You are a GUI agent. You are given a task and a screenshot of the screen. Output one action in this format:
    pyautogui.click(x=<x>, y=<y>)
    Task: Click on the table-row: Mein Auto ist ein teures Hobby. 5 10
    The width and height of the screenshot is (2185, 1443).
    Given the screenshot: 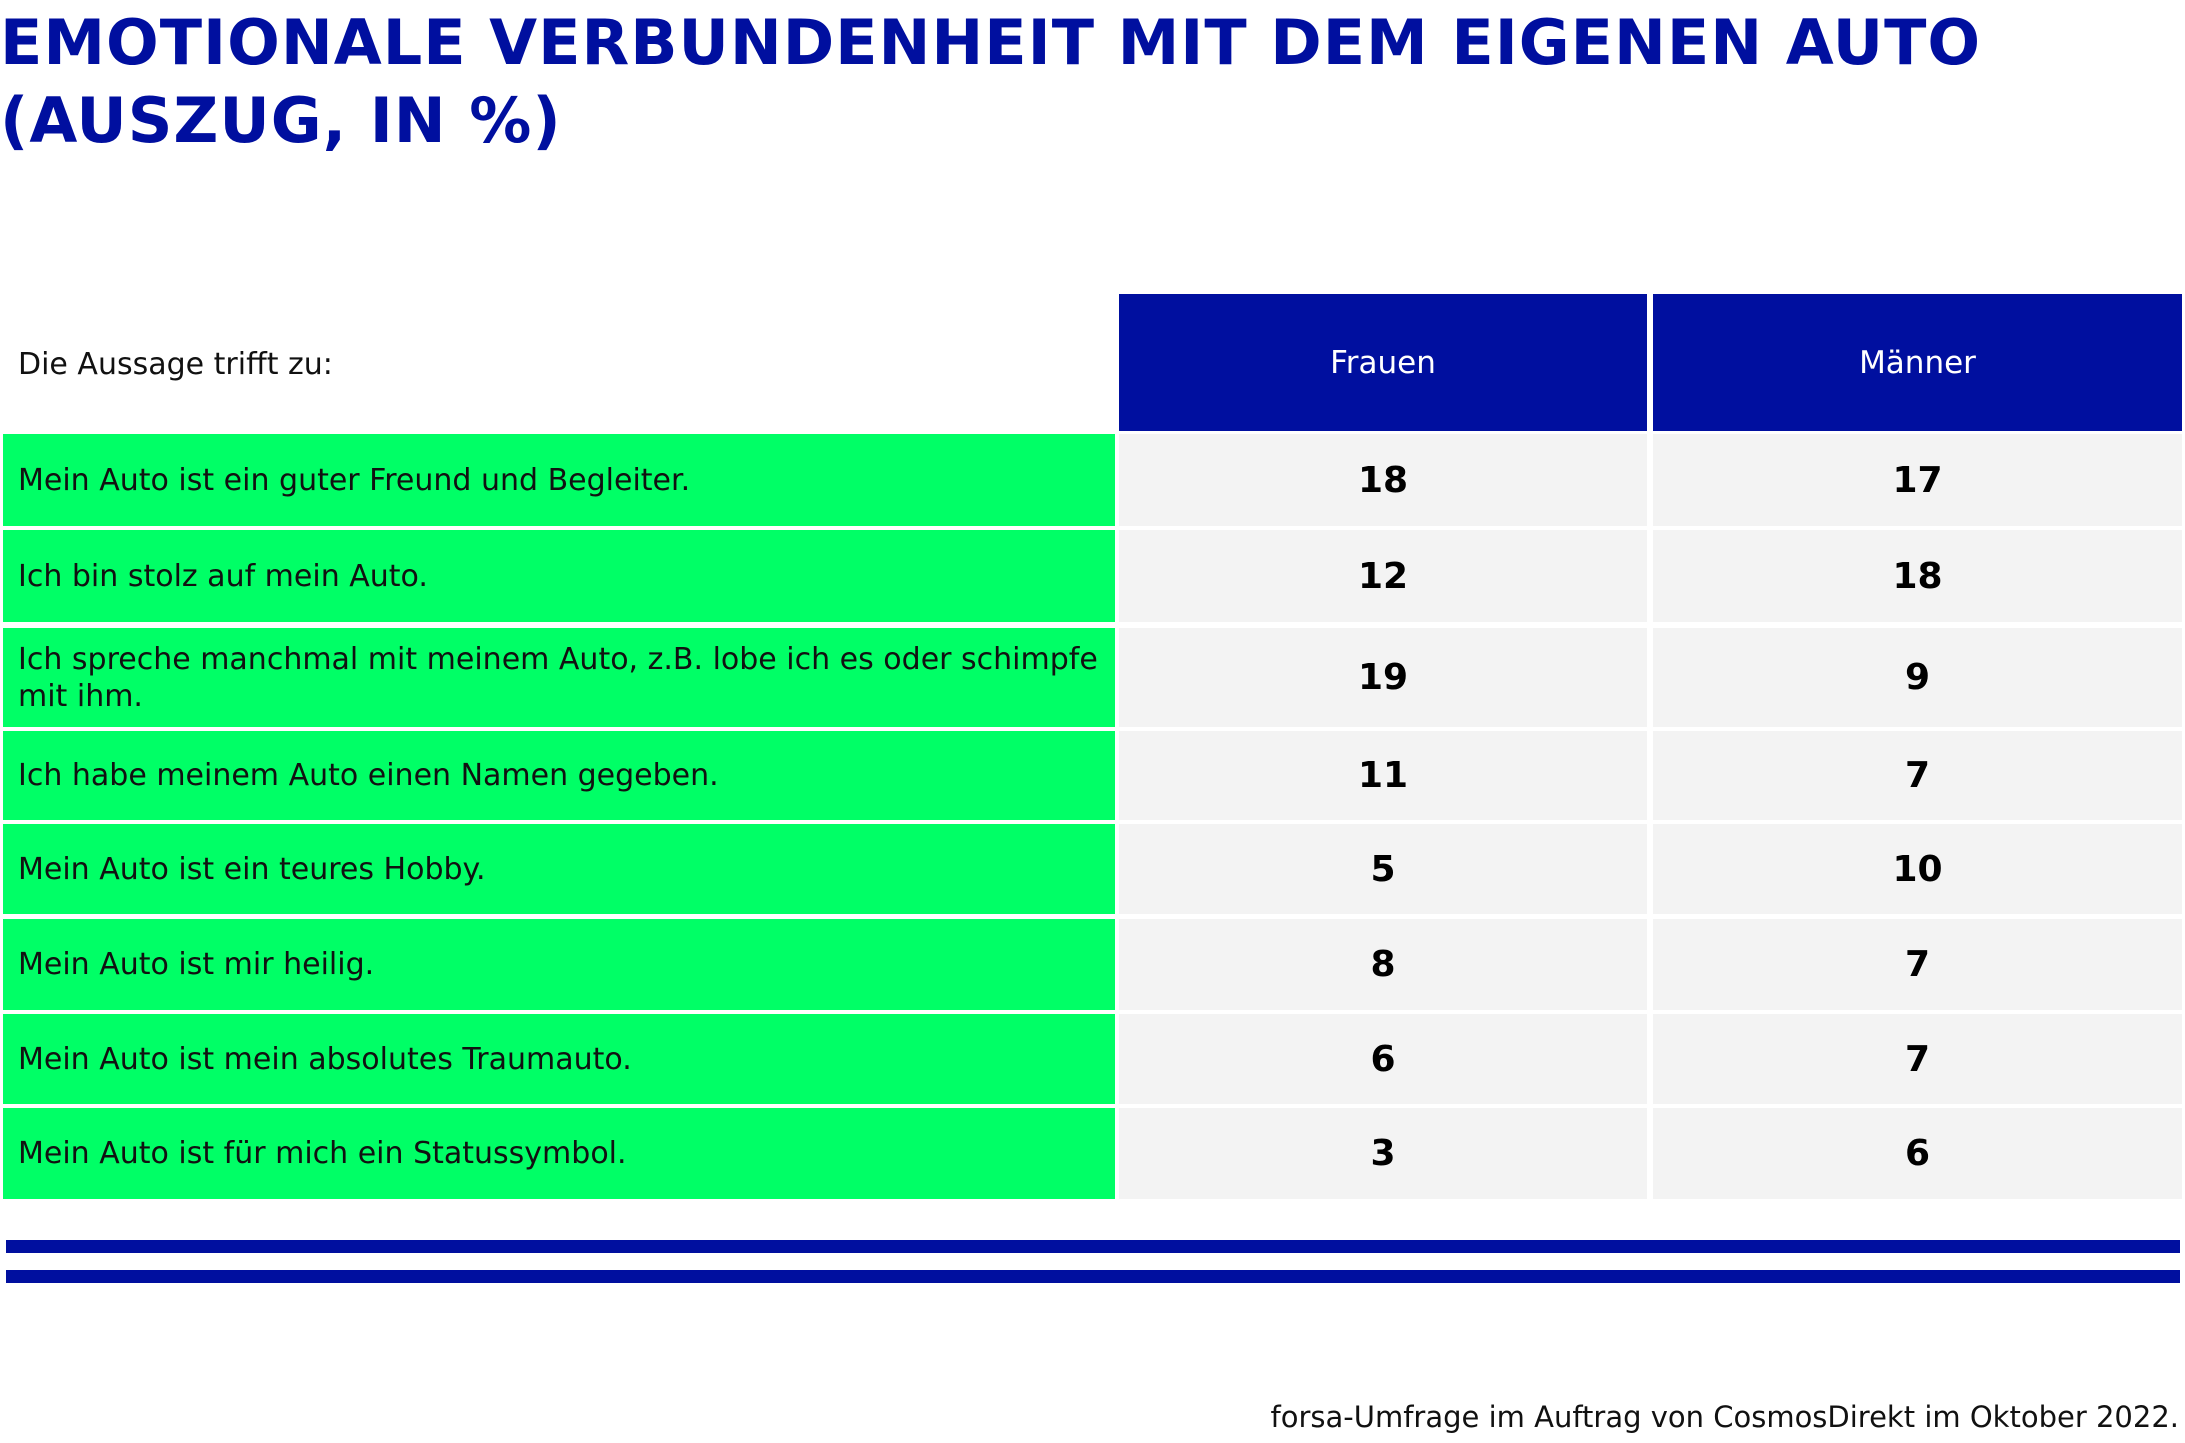 What is the action you would take?
    pyautogui.click(x=1092, y=869)
    